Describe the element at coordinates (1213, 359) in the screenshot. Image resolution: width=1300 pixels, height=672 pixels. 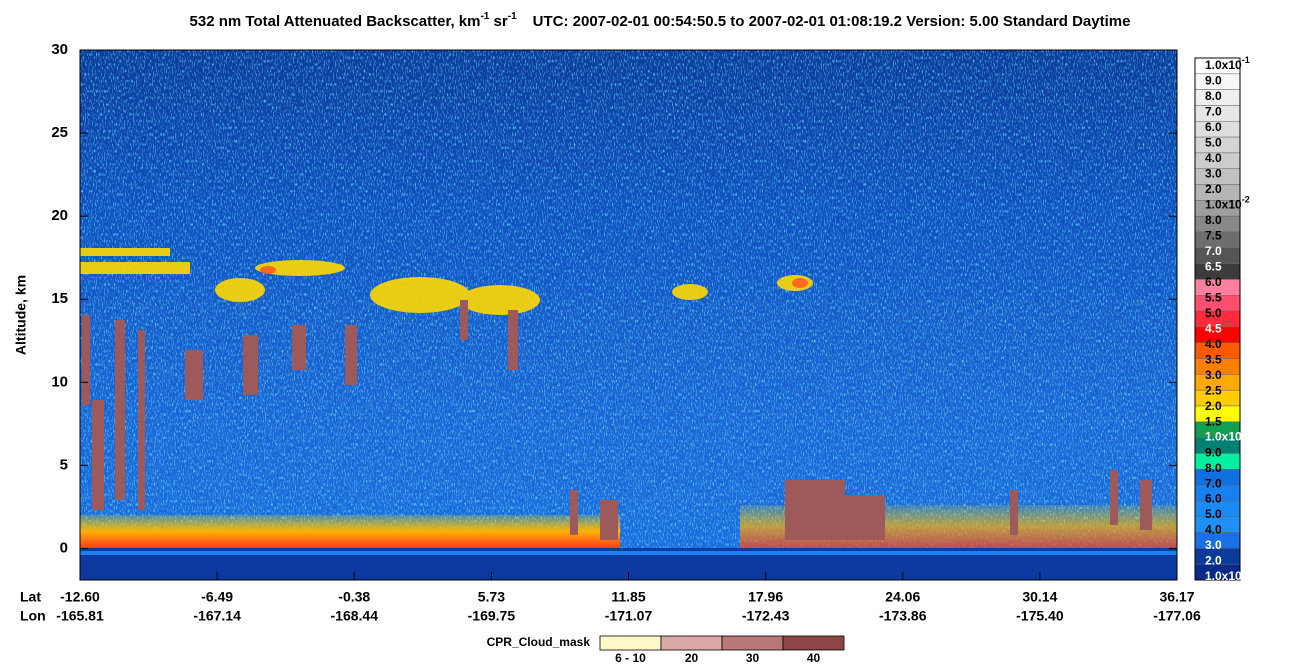
I see `colorbar-label: 3.5` at that location.